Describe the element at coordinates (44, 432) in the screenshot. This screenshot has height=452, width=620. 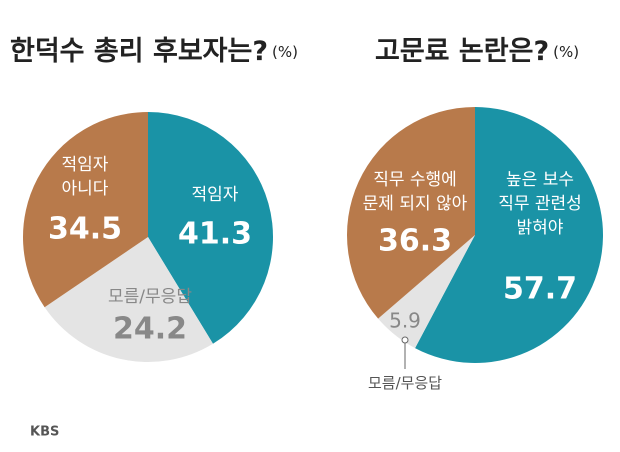
I see `logo: KBS` at that location.